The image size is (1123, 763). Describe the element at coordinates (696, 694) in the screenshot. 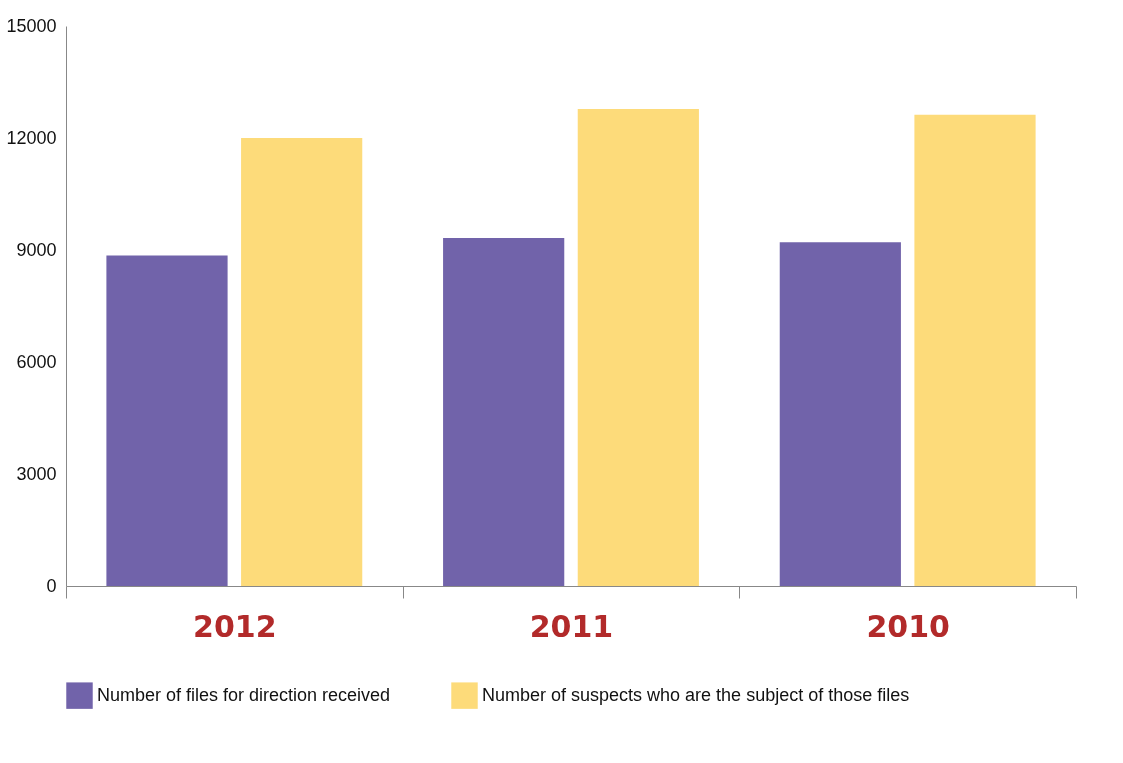

I see `legend-label: Number of suspects who are the subject of those files` at that location.